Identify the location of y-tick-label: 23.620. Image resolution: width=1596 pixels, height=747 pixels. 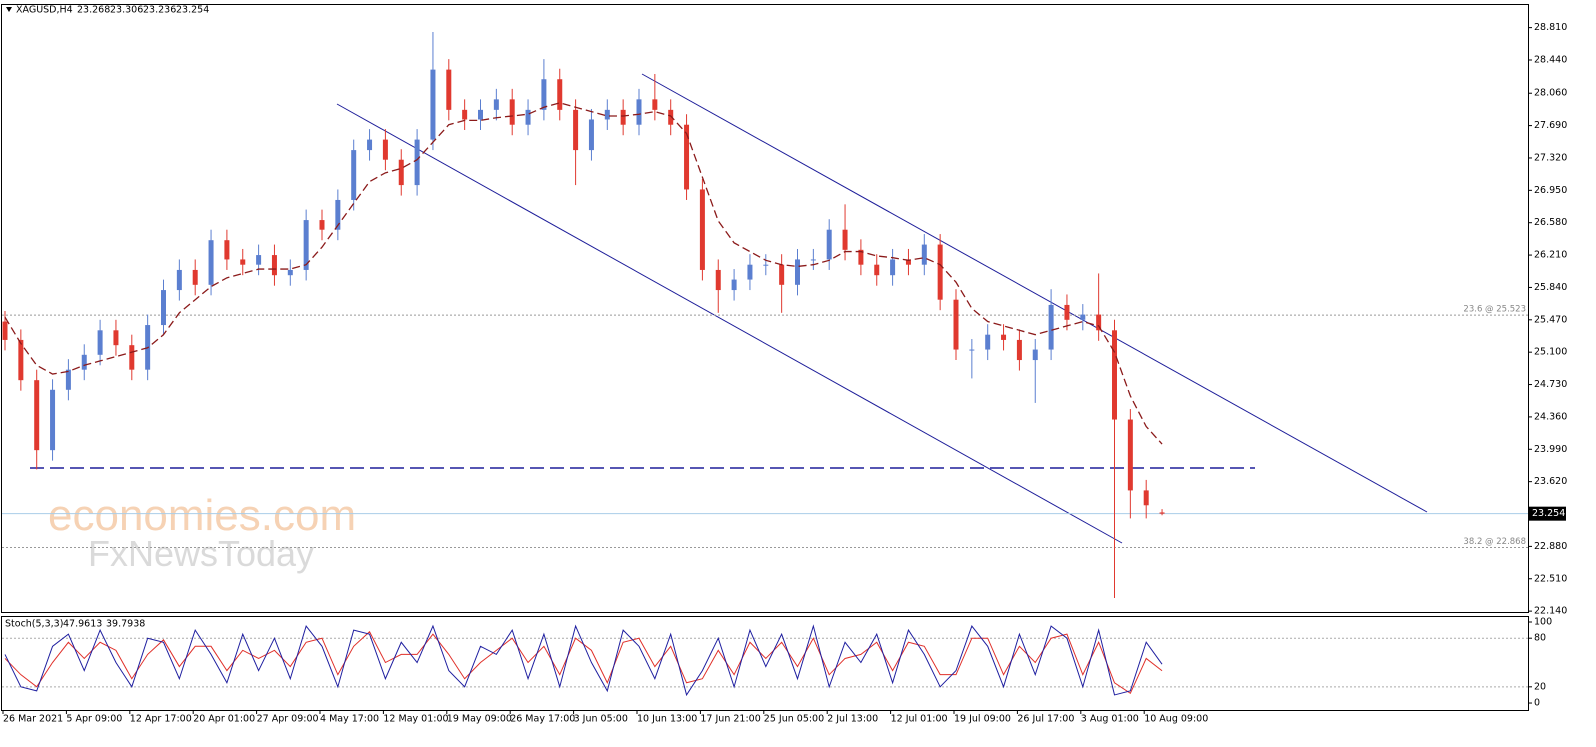
(1550, 481).